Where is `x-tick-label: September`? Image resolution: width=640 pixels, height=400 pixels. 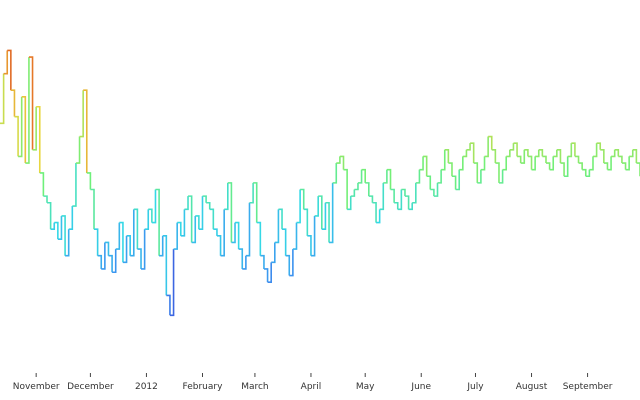 x-tick-label: September is located at coordinates (588, 387).